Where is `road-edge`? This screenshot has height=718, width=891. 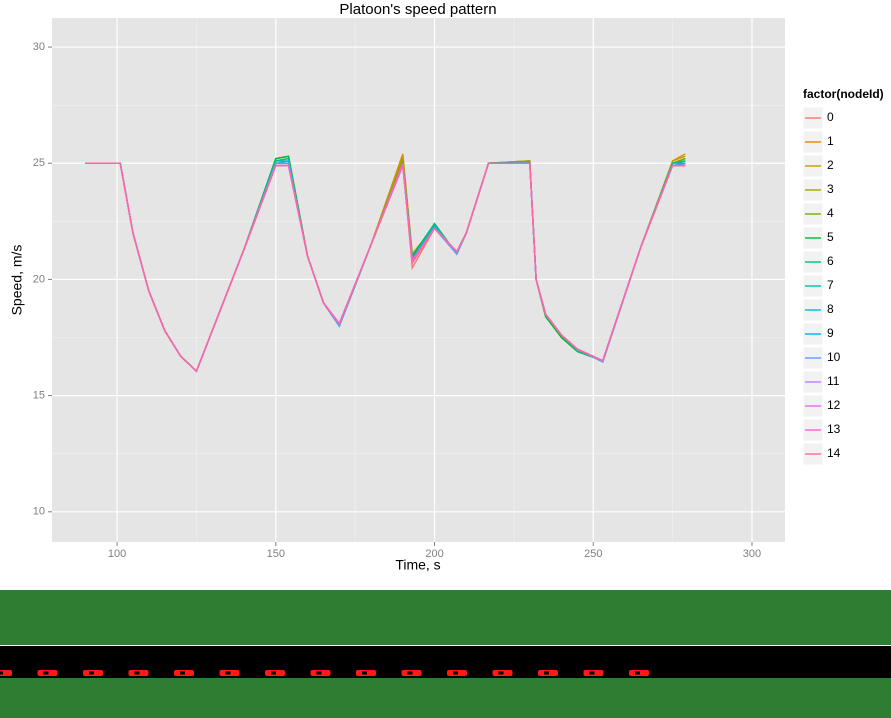
road-edge is located at coordinates (445, 645).